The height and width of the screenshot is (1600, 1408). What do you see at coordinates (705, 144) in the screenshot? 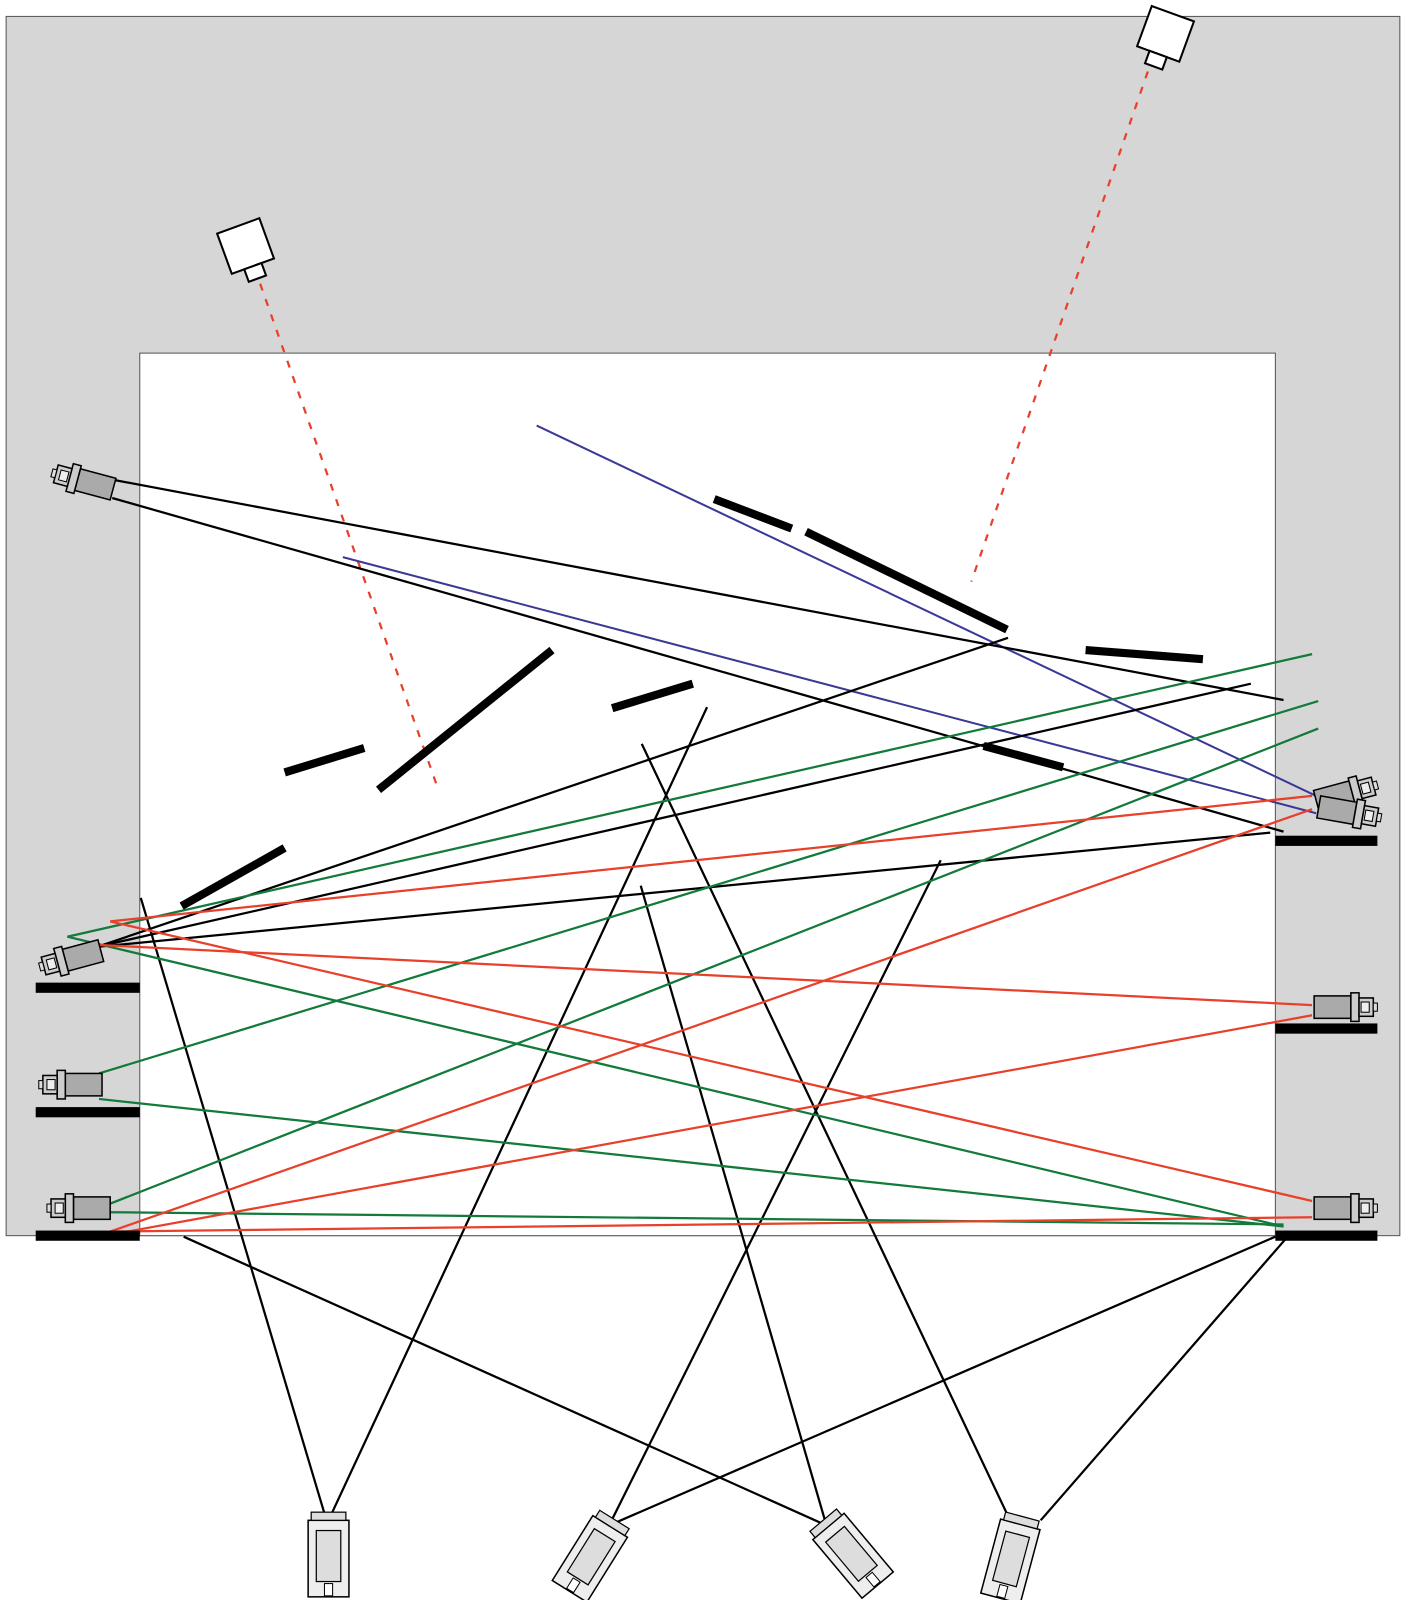
I see `overhead-cameras` at bounding box center [705, 144].